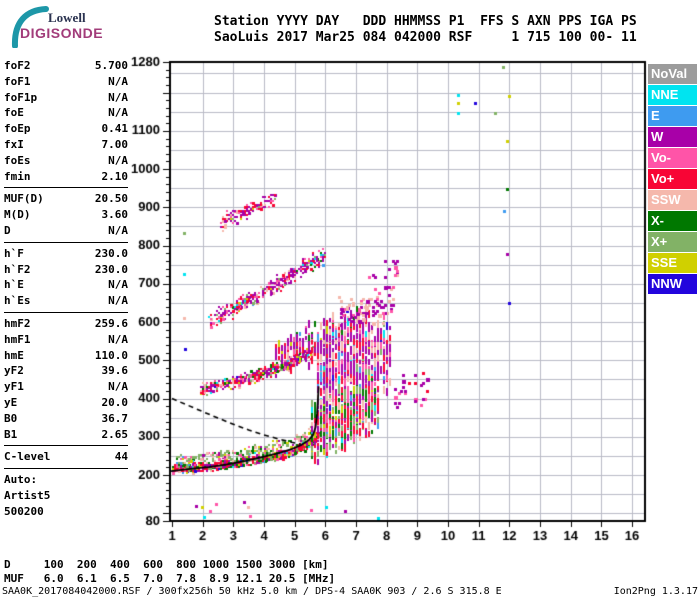 The image size is (700, 600). Describe the element at coordinates (21, 97) in the screenshot. I see `param-label: foF1p` at that location.